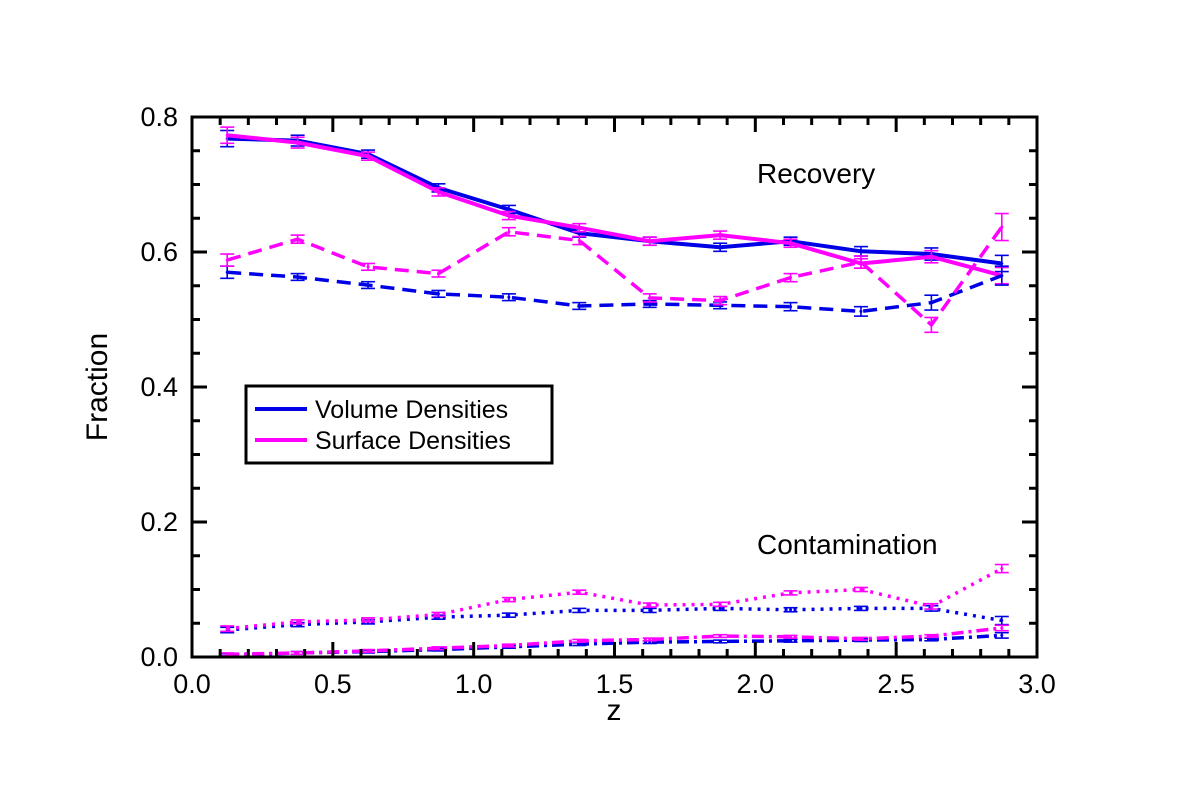 The height and width of the screenshot is (788, 1181). What do you see at coordinates (159, 522) in the screenshot?
I see `y-tick-label: 0.2` at bounding box center [159, 522].